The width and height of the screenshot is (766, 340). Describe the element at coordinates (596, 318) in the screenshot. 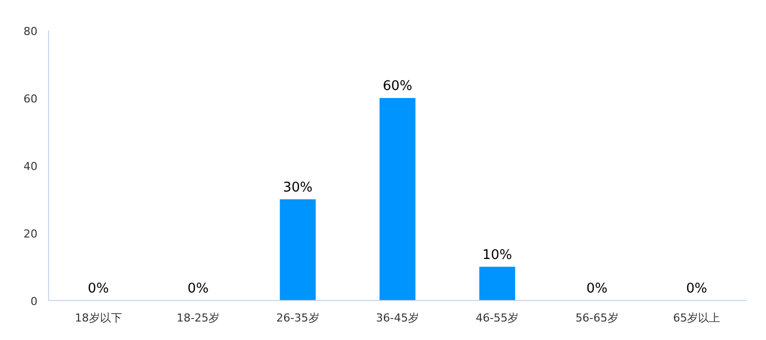

I see `x-tick-label: 56-65岁` at that location.